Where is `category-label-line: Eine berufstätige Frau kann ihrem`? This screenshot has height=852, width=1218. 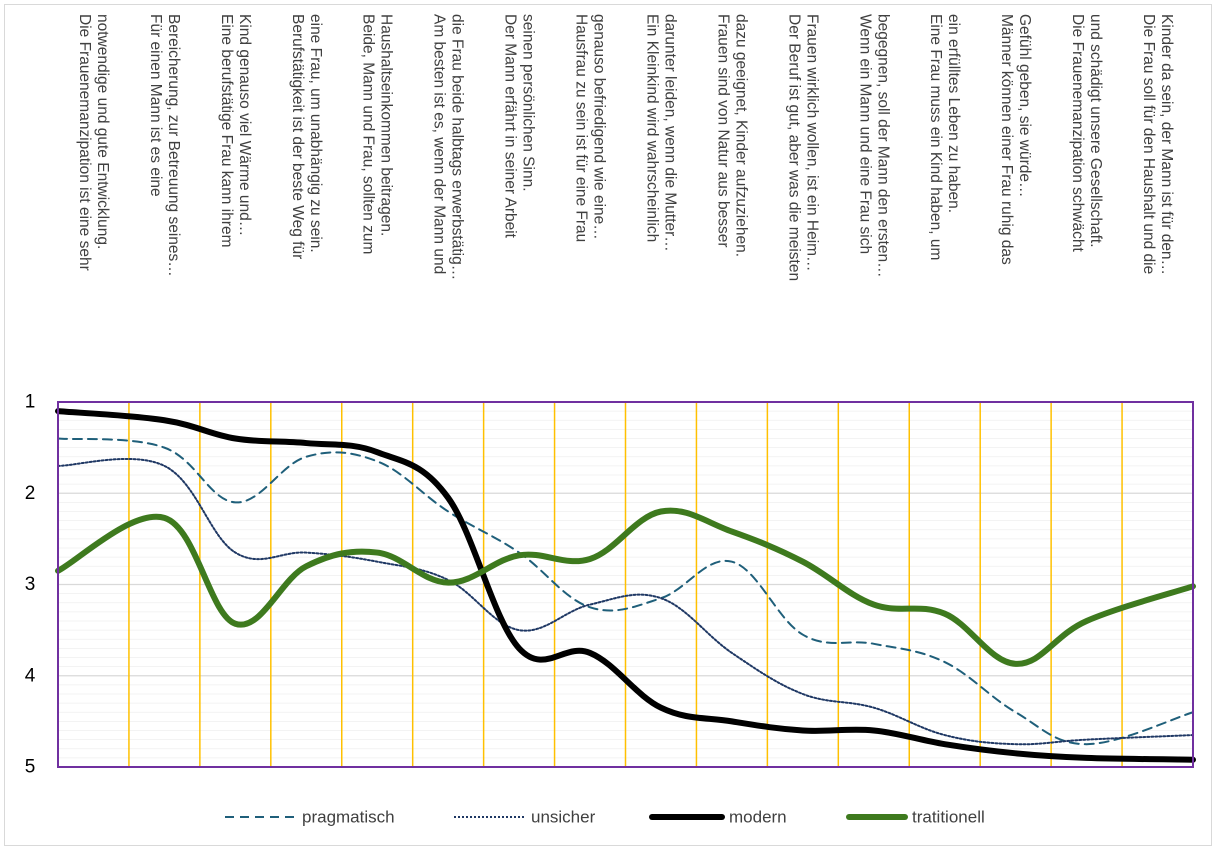 category-label-line: Eine berufstätige Frau kann ihrem is located at coordinates (226, 130).